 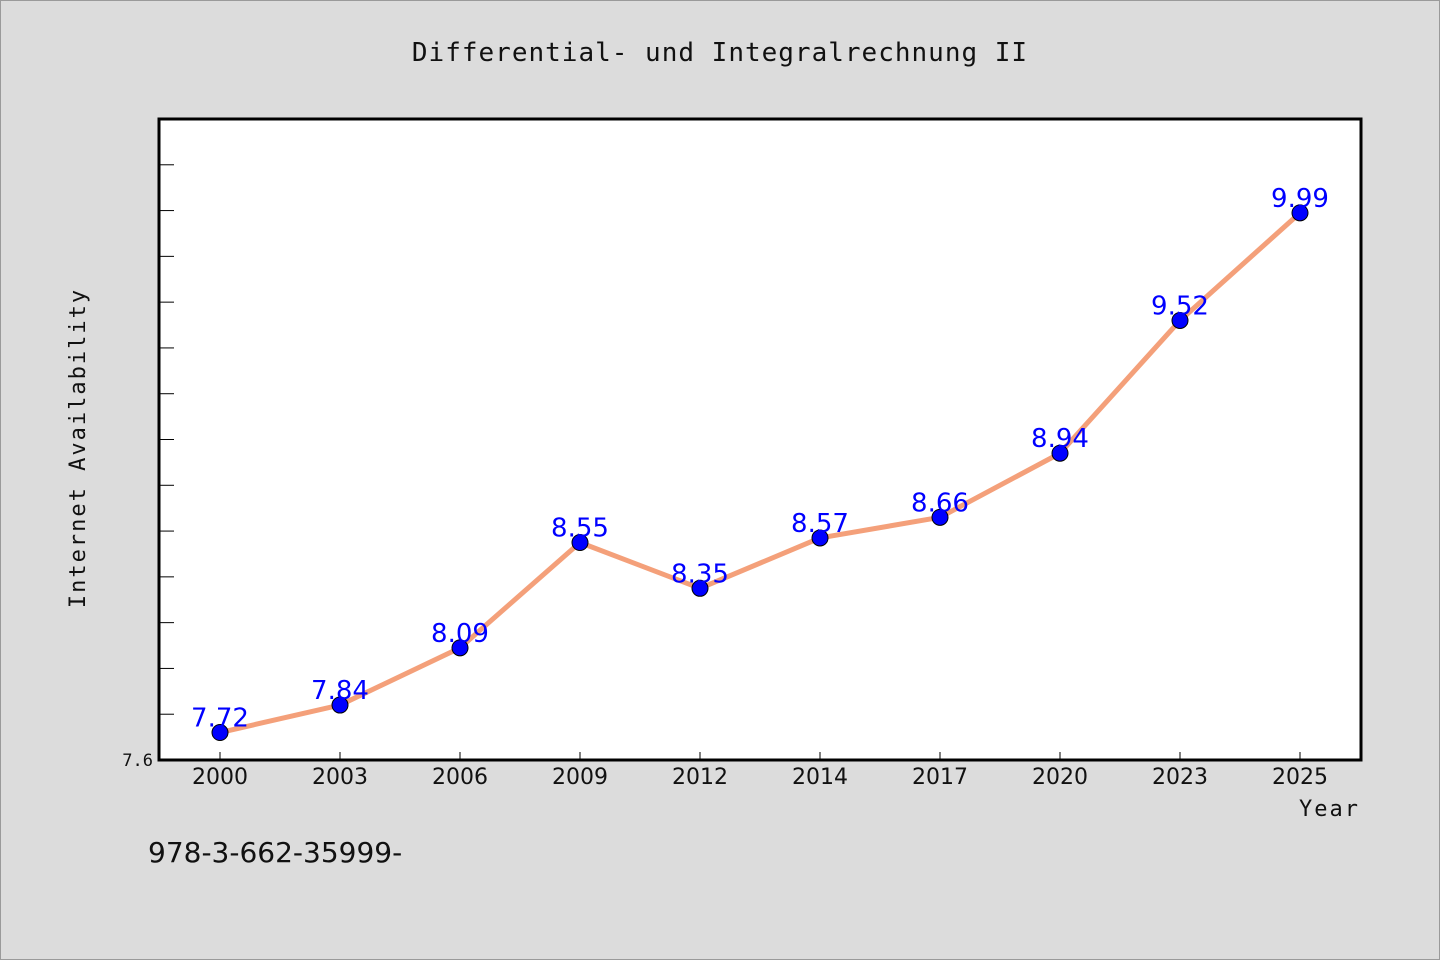 What do you see at coordinates (220, 777) in the screenshot?
I see `x-tick-label: 2000` at bounding box center [220, 777].